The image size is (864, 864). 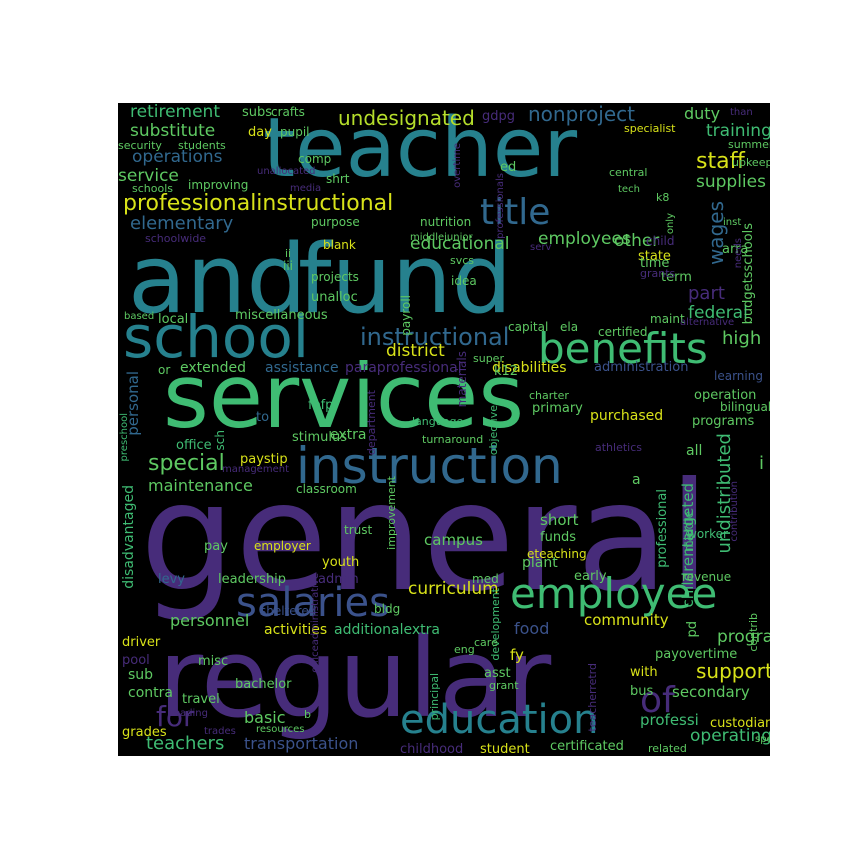 What do you see at coordinates (281, 315) in the screenshot?
I see `word-miscellaneous: miscellaneous` at bounding box center [281, 315].